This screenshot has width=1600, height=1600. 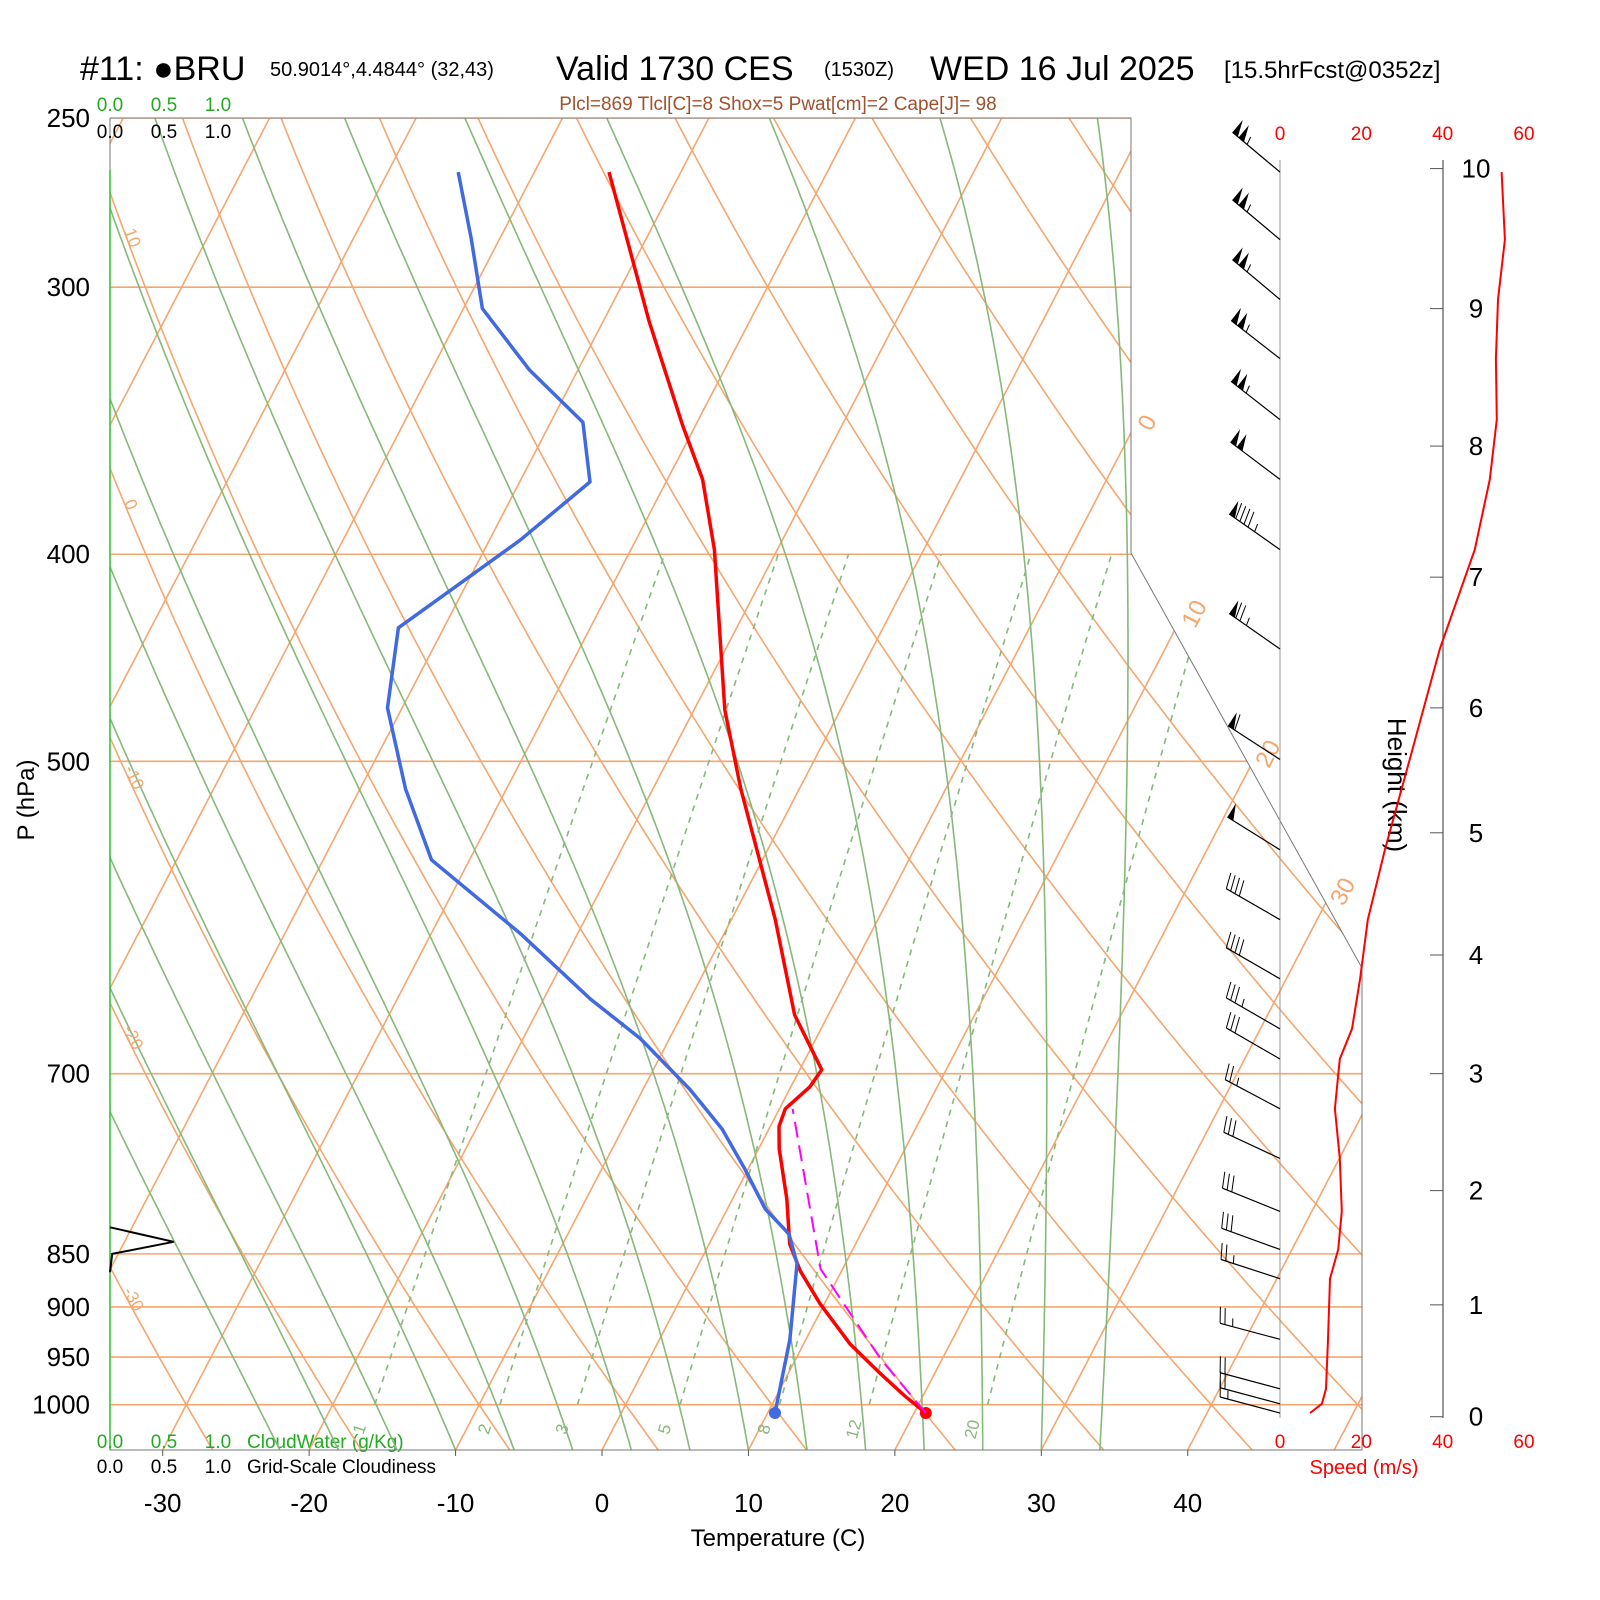 I want to click on cloudwater-tick-label: 1.0, so click(x=218, y=105).